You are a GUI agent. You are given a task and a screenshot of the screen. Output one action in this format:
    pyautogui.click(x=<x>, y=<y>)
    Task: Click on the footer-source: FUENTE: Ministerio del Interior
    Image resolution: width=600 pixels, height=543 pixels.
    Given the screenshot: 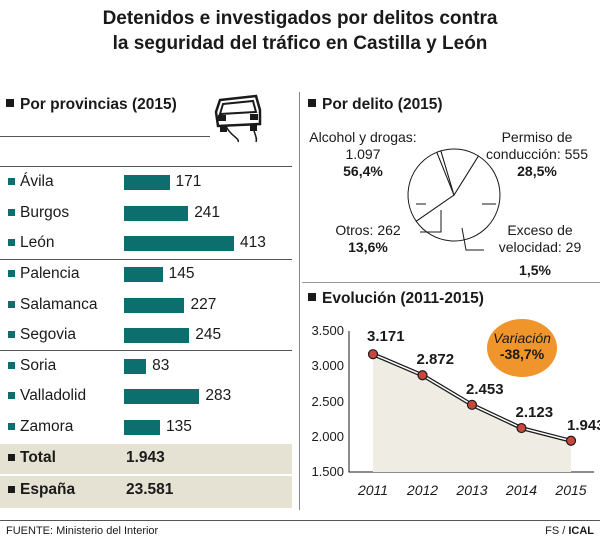 What is the action you would take?
    pyautogui.click(x=82, y=531)
    